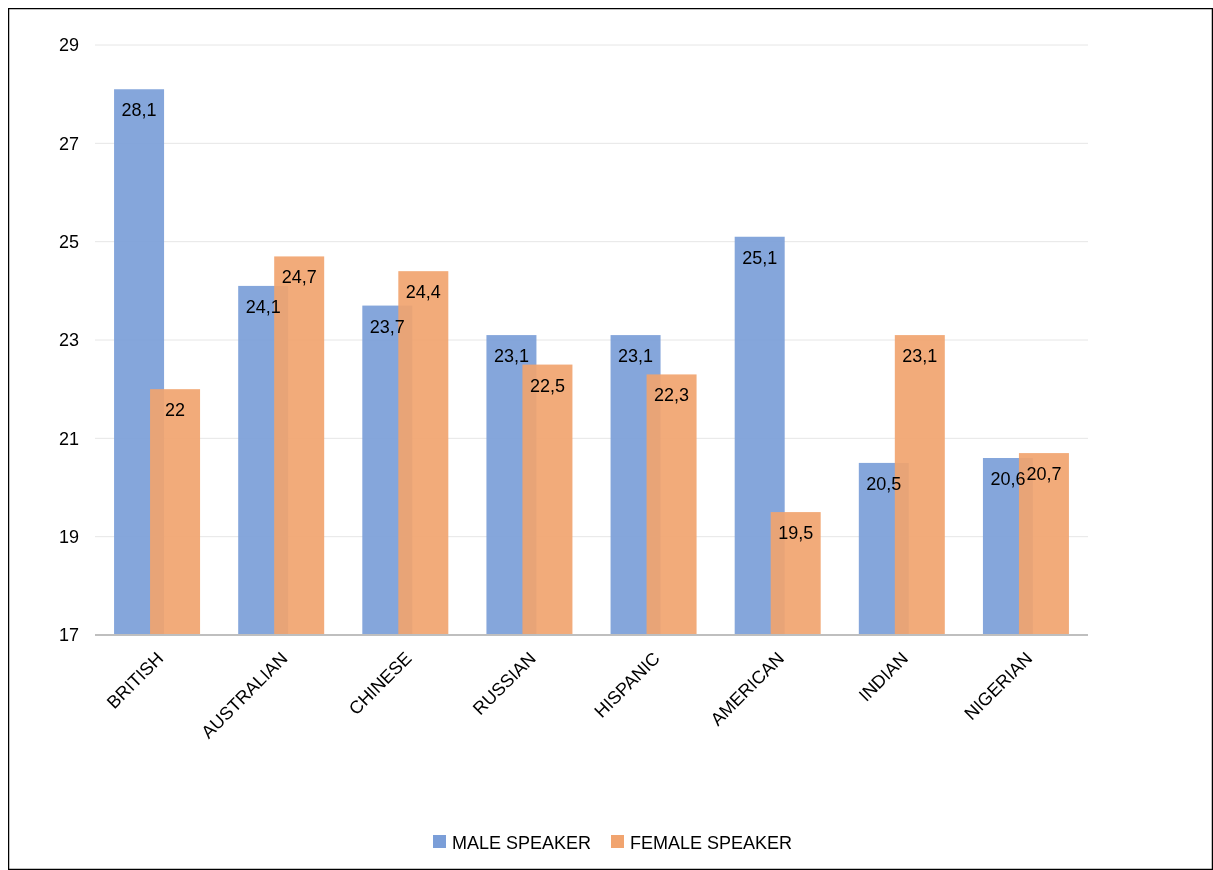  What do you see at coordinates (69, 241) in the screenshot?
I see `y-tick-label: 25` at bounding box center [69, 241].